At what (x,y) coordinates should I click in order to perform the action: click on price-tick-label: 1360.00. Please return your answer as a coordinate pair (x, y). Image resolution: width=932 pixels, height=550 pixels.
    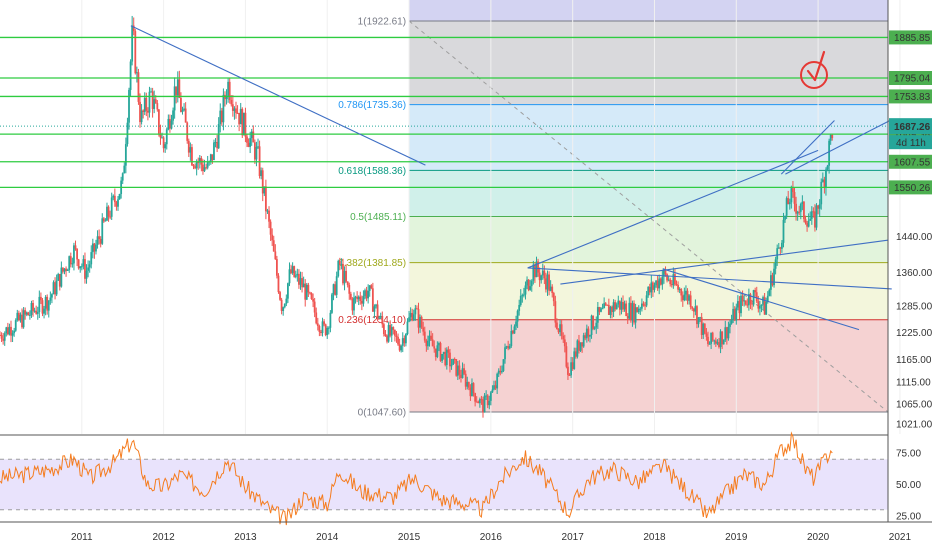
    Looking at the image, I should click on (914, 273).